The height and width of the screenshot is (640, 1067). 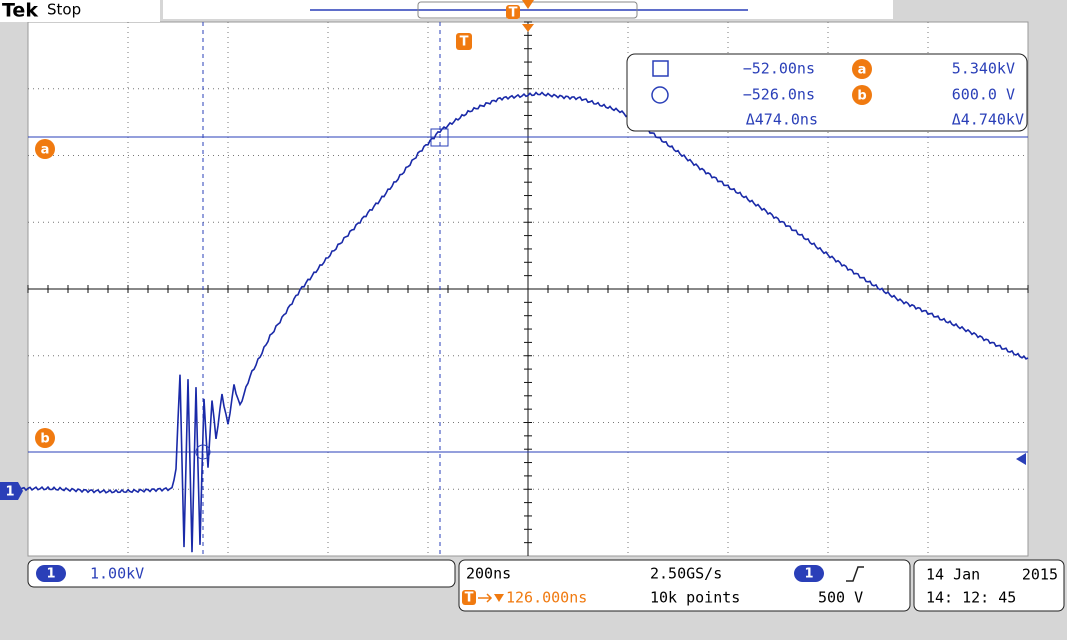 I want to click on cursor-square-icon, so click(x=660, y=68).